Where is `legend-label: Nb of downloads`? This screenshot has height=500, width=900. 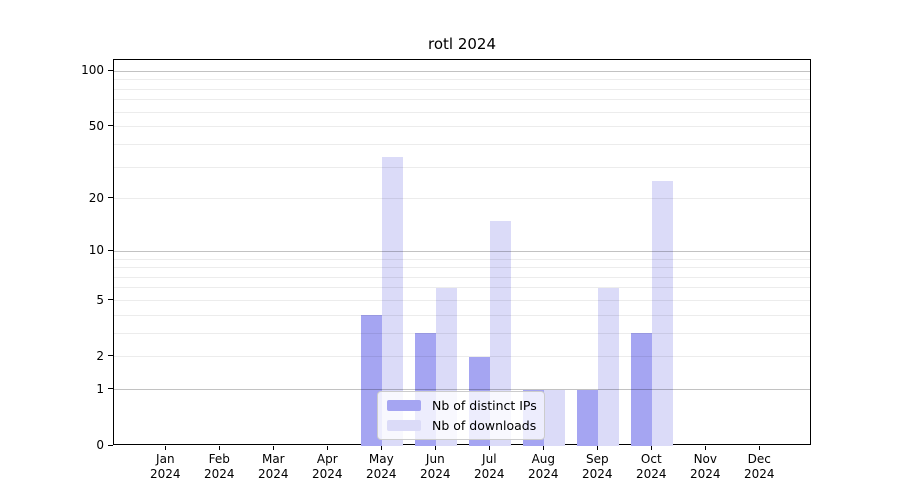
legend-label: Nb of downloads is located at coordinates (484, 425).